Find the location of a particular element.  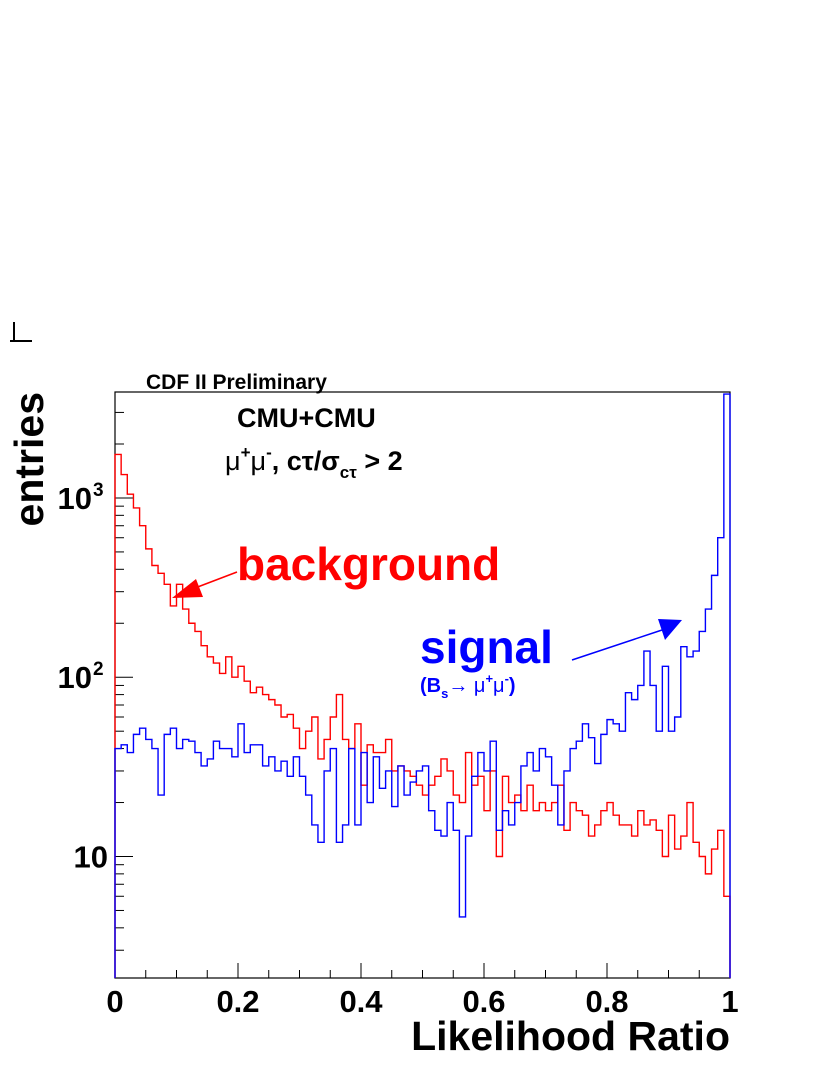

x-axis-ticks: 0 0.2 0.4 0.6 0.8 1 is located at coordinates (422, 991).